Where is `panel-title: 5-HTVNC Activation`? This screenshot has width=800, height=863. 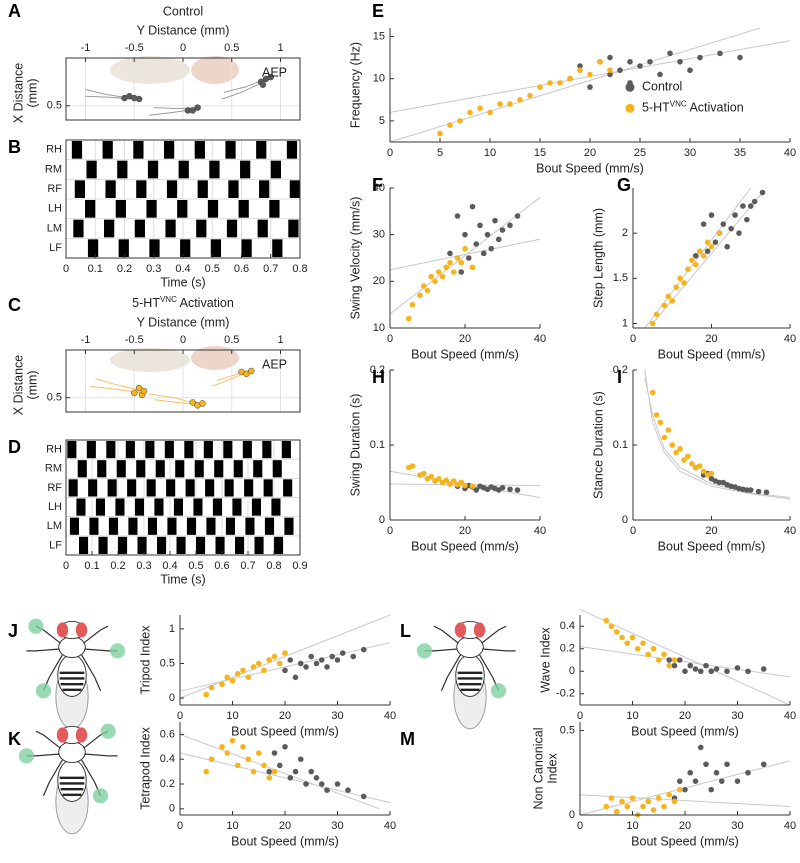 panel-title: 5-HTVNC Activation is located at coordinates (183, 303).